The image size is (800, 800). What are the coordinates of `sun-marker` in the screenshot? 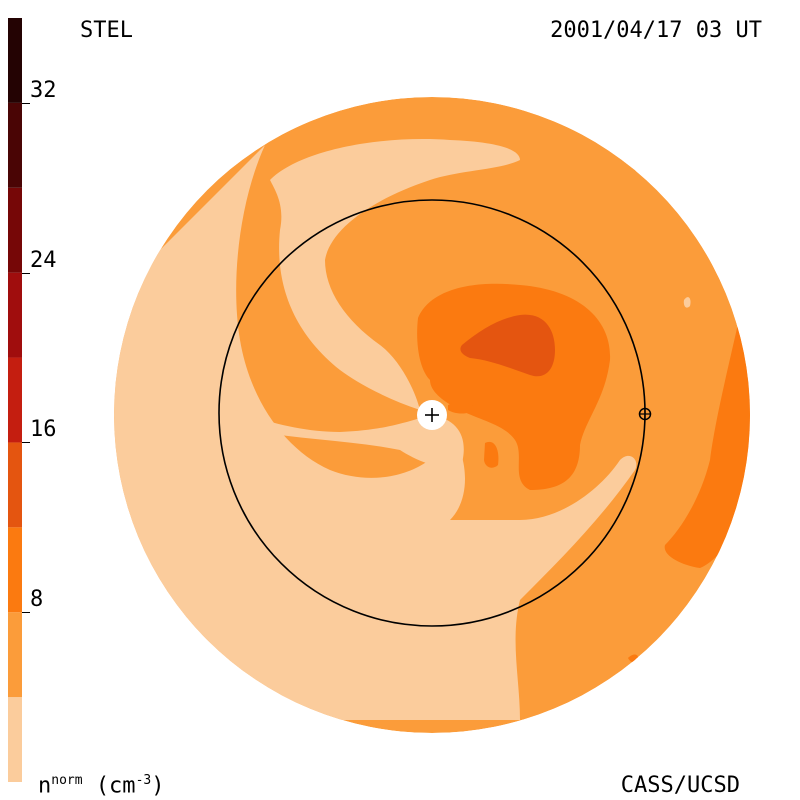 It's located at (432, 415).